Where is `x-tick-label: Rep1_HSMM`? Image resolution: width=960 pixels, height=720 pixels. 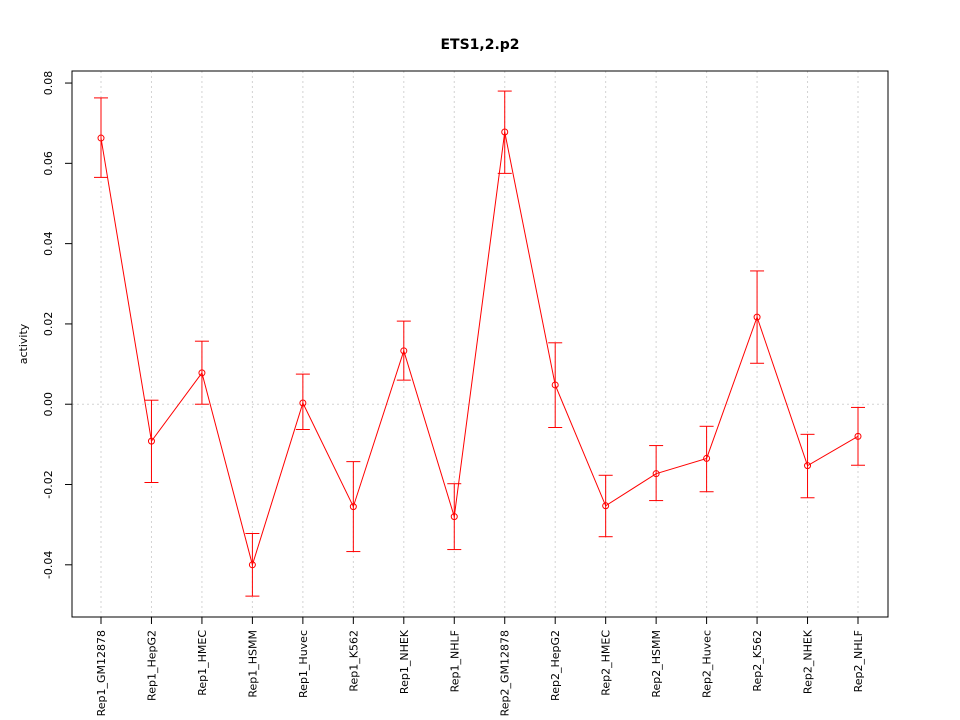
x-tick-label: Rep1_HSMM is located at coordinates (252, 664).